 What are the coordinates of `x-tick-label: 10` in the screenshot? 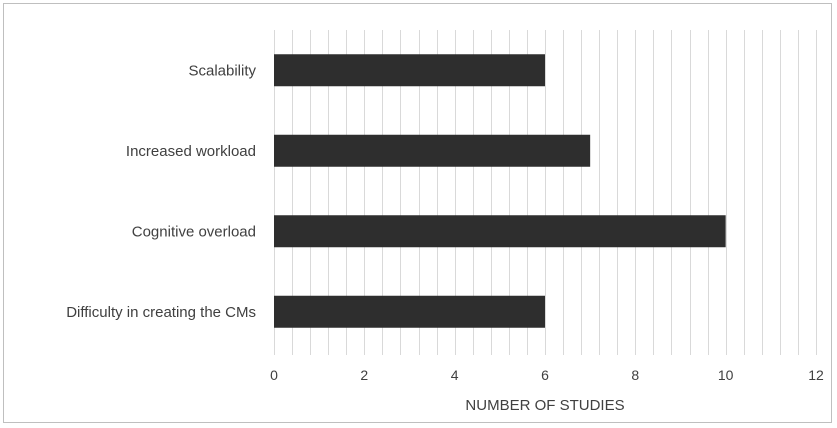 It's located at (726, 375).